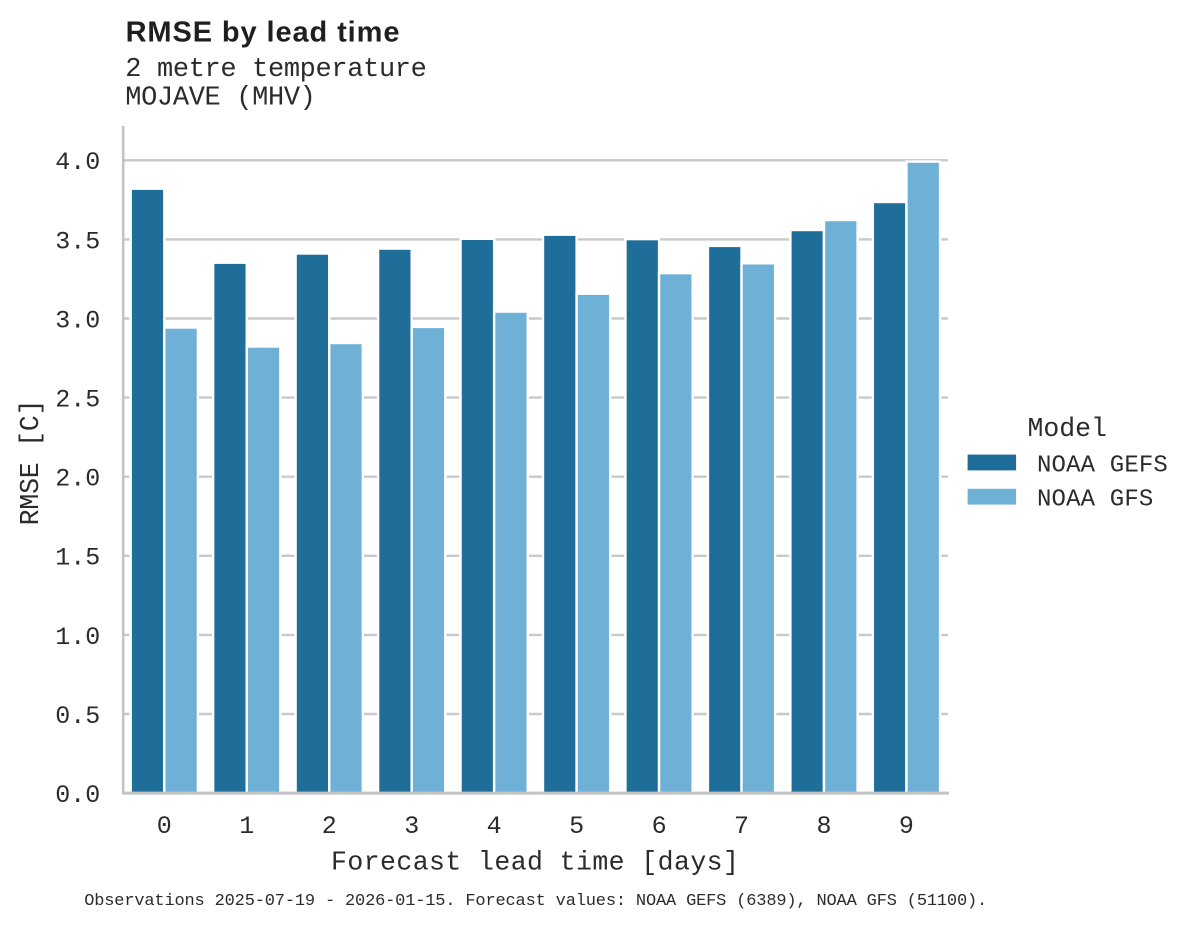 Image resolution: width=1188 pixels, height=928 pixels. What do you see at coordinates (77, 241) in the screenshot?
I see `svg-text: 3.5` at bounding box center [77, 241].